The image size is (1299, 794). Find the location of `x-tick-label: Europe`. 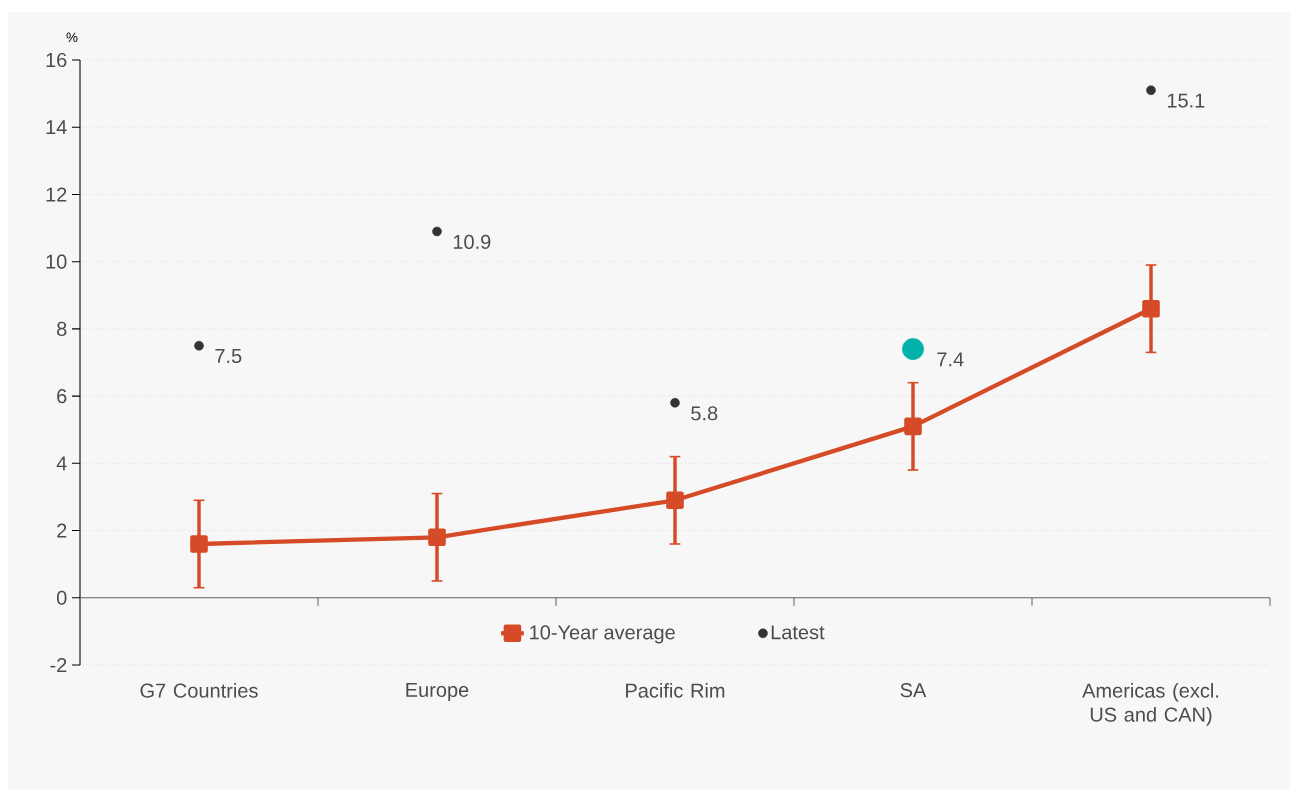

x-tick-label: Europe is located at coordinates (437, 692).